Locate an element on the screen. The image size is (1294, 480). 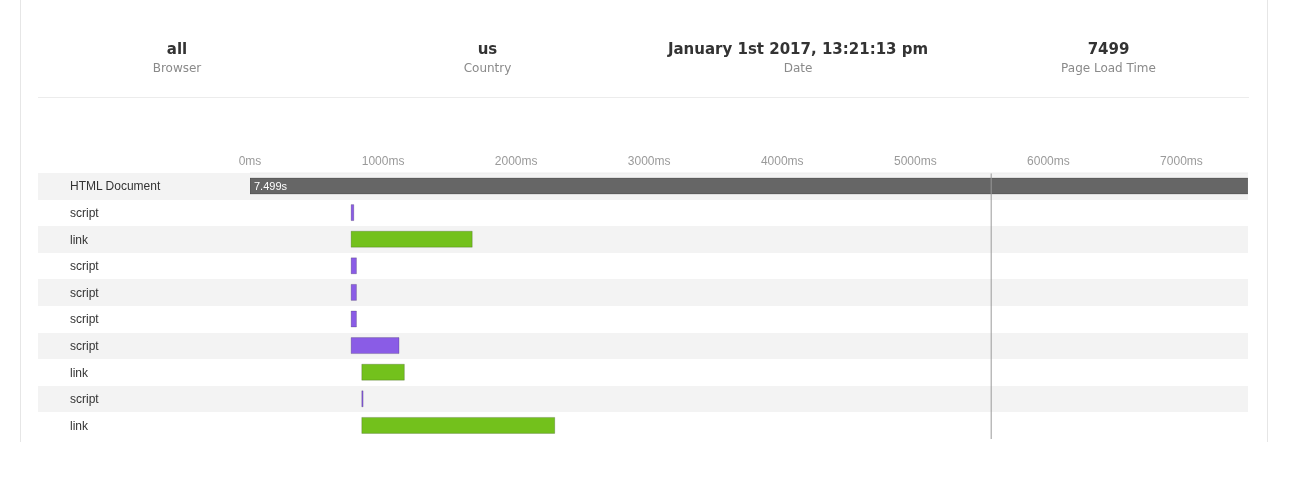
text: us is located at coordinates (487, 49).